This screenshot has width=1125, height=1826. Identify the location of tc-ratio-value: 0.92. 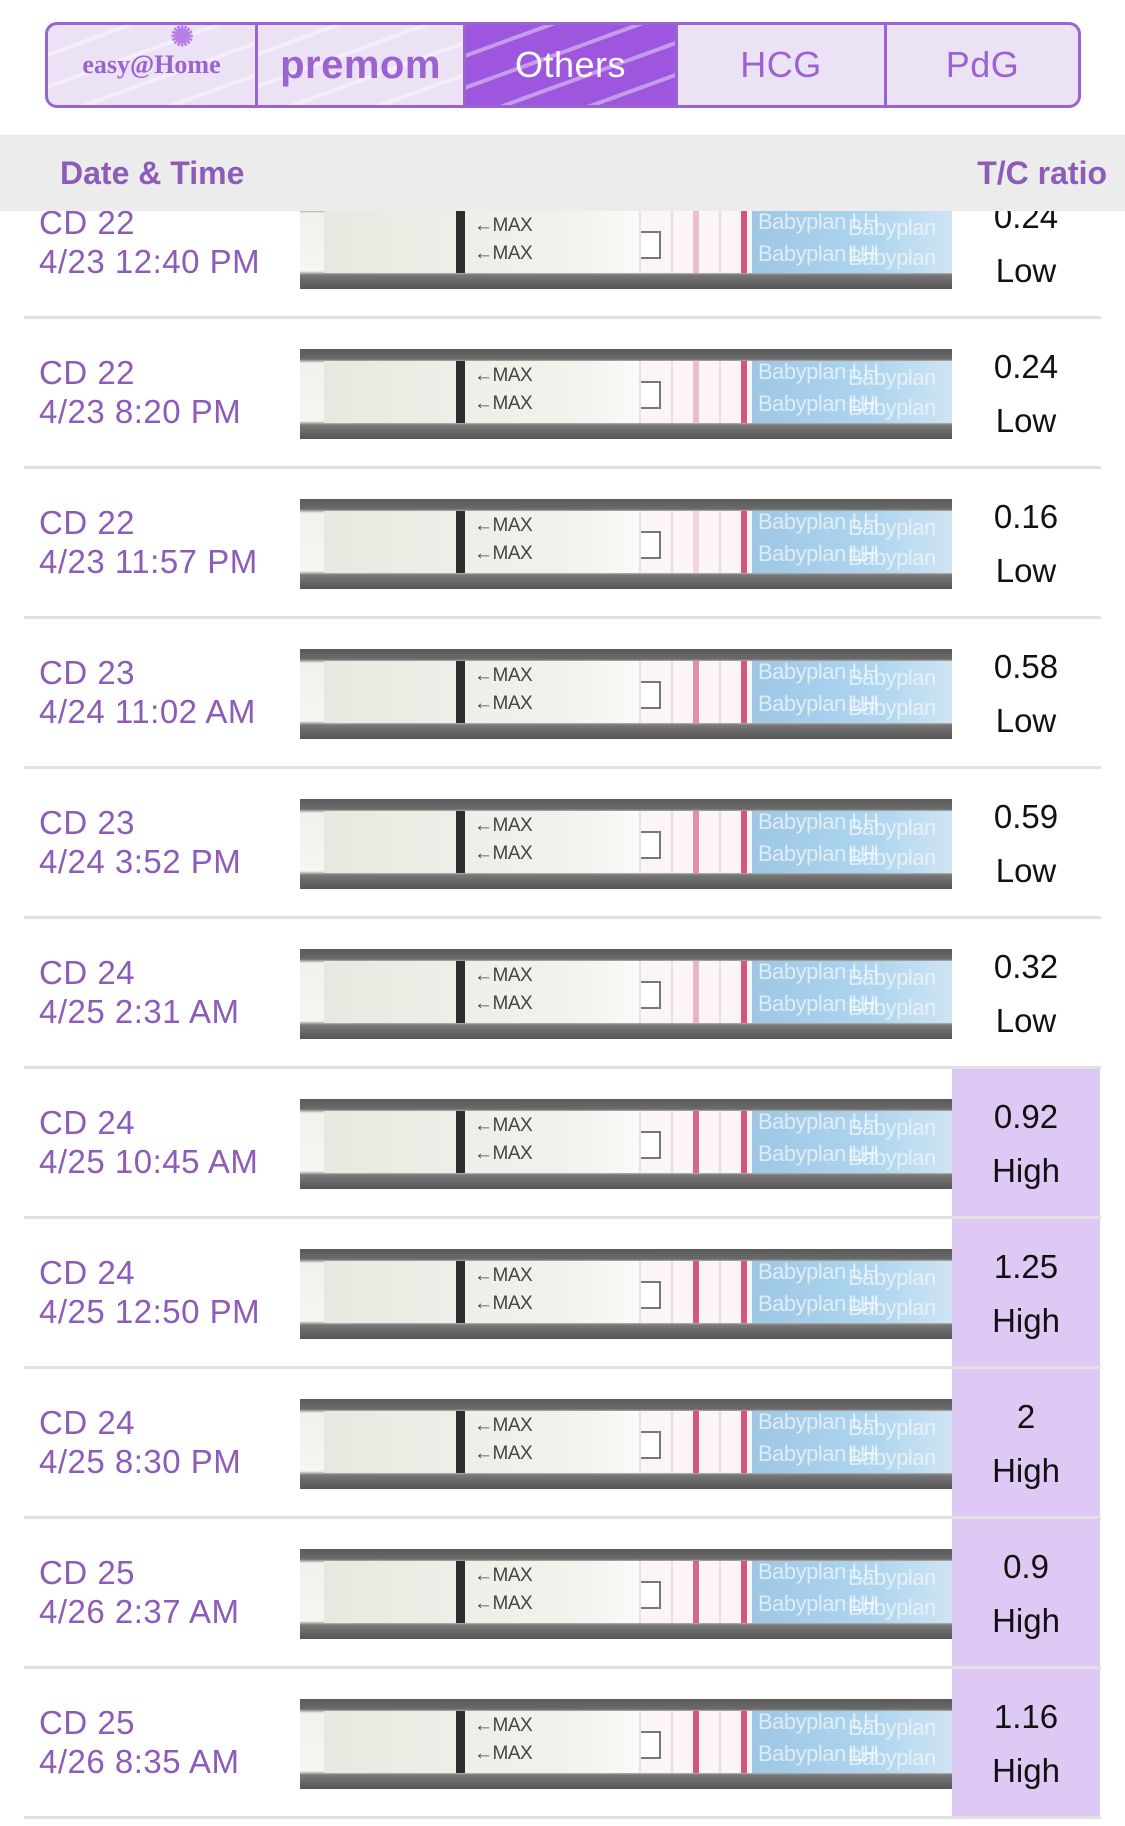
(1026, 1116).